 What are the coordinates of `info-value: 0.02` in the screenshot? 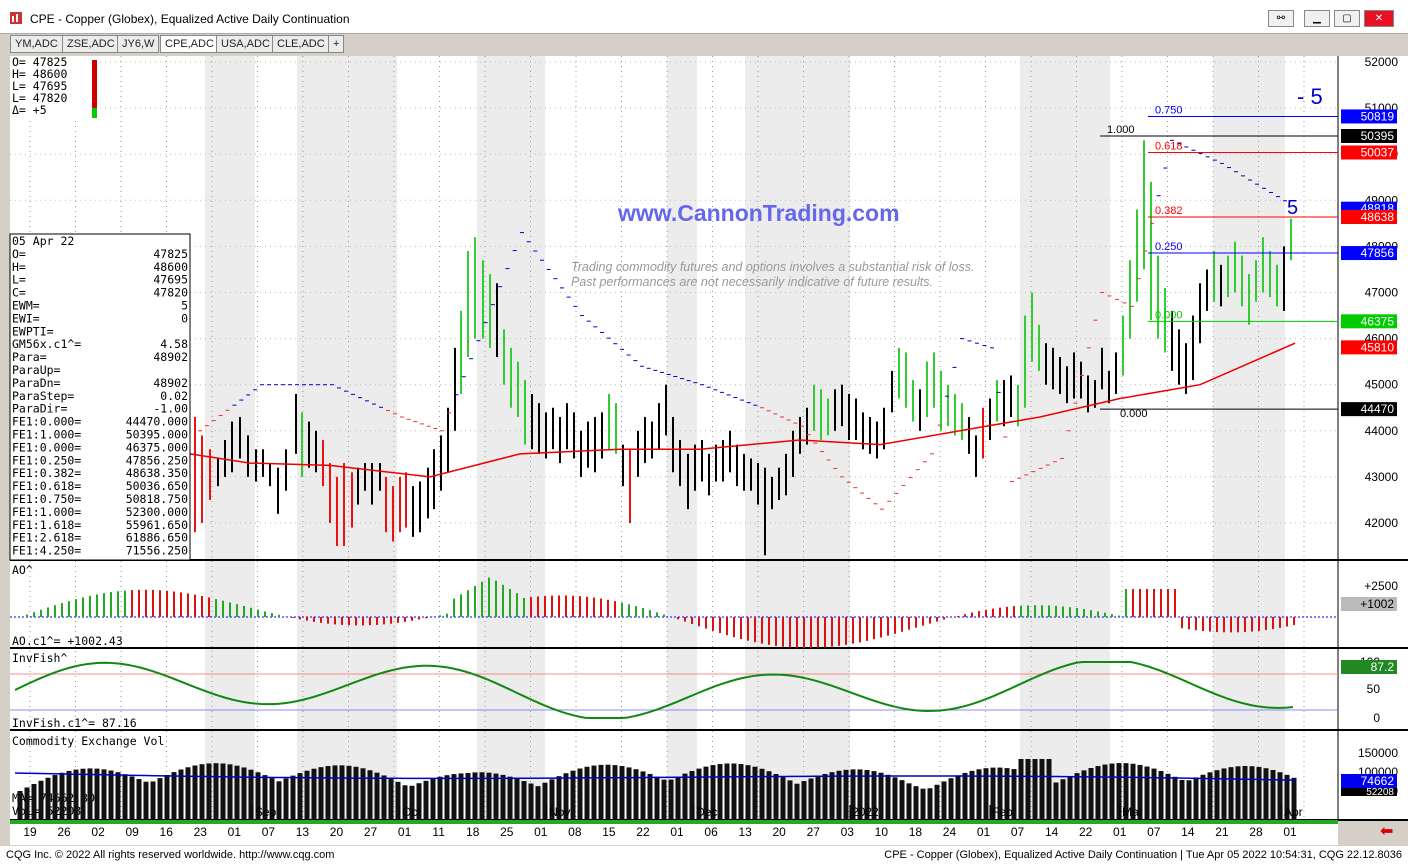 It's located at (174, 396).